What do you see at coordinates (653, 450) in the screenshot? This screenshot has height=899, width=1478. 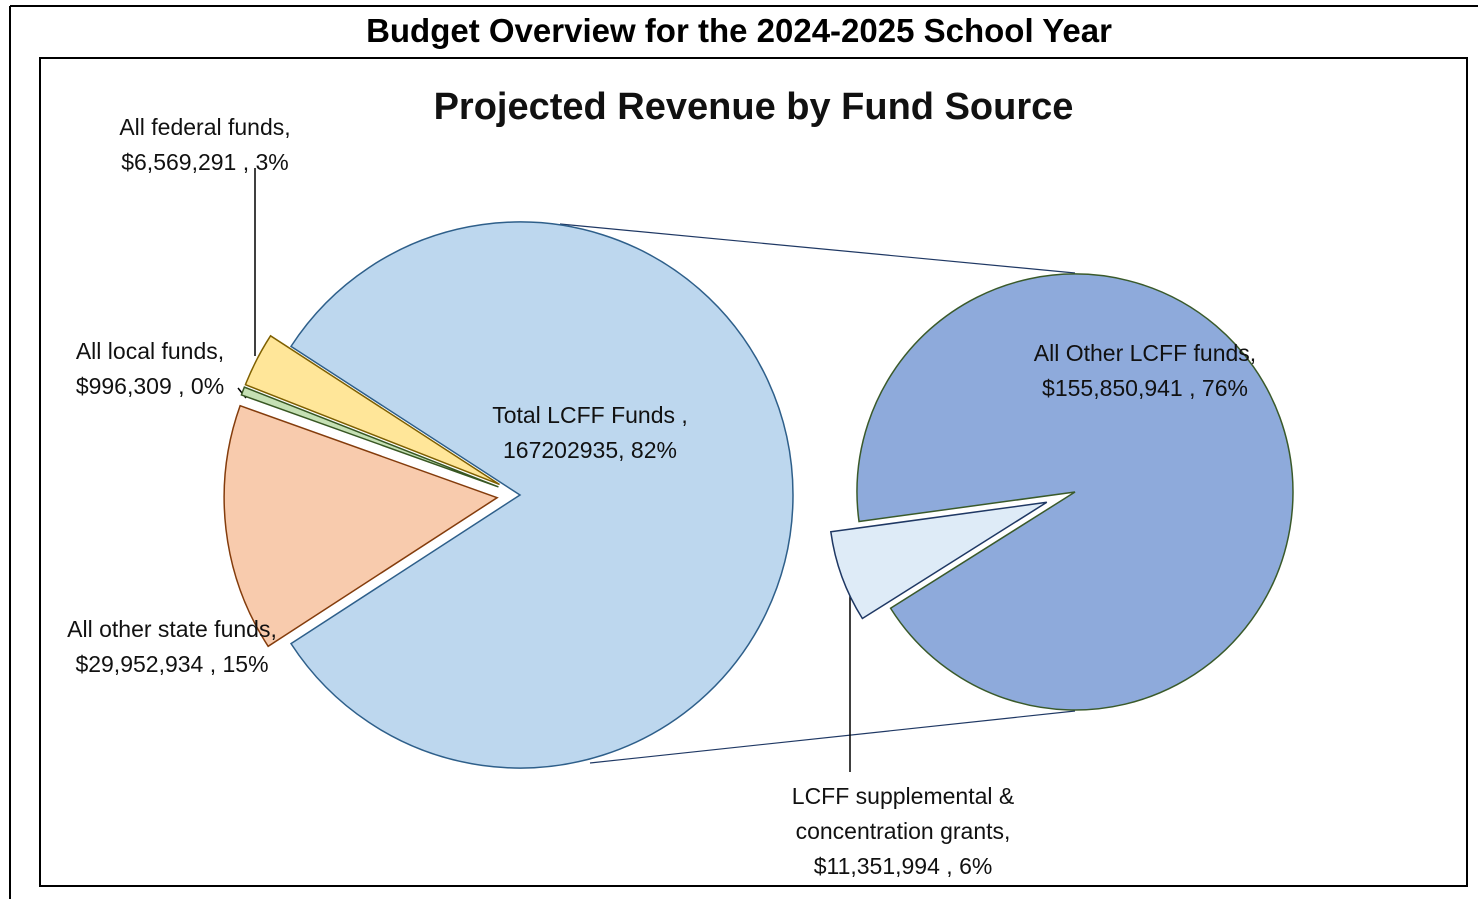 I see `label-percent: 82%` at bounding box center [653, 450].